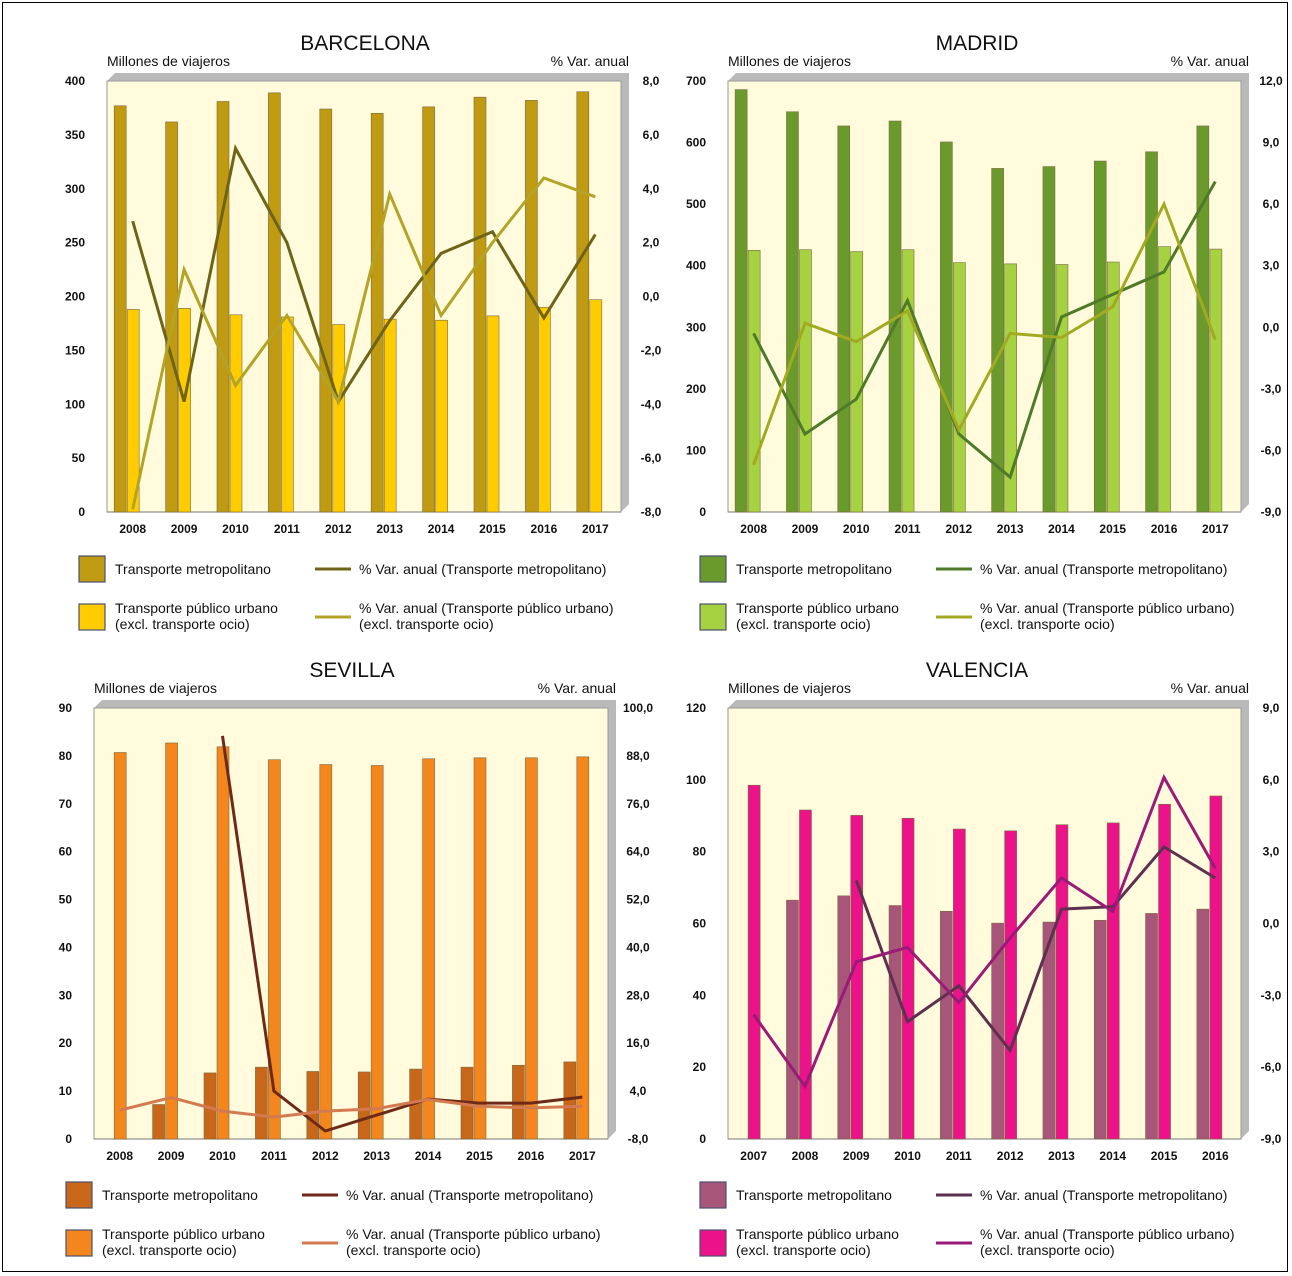 This screenshot has height=1276, width=1292. Describe the element at coordinates (638, 1043) in the screenshot. I see `y2-tick-label: 16,0` at that location.